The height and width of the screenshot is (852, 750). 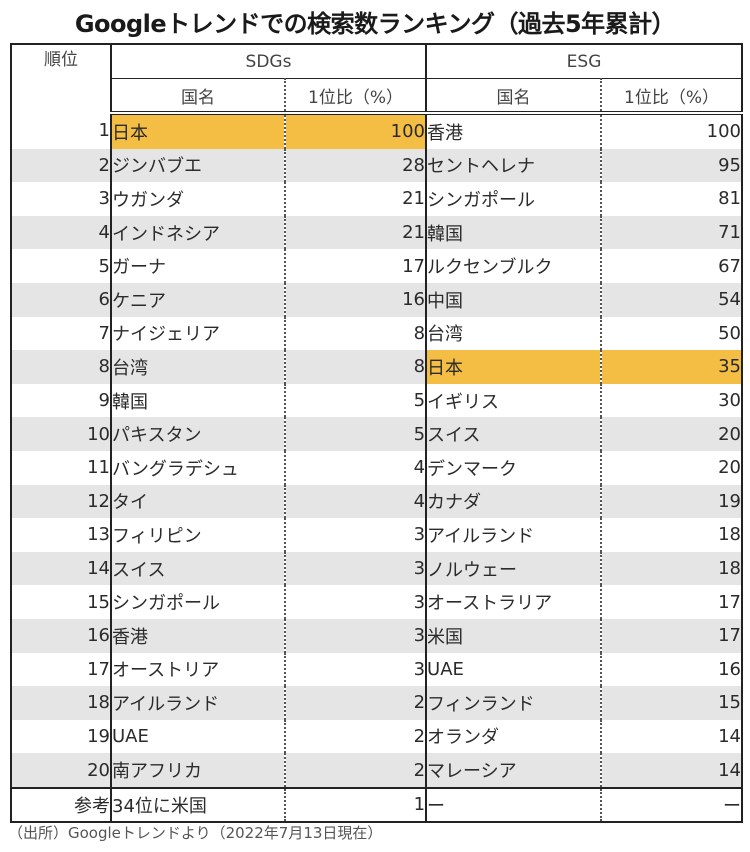 I want to click on sdgs-country-cell: 香港, so click(x=198, y=635).